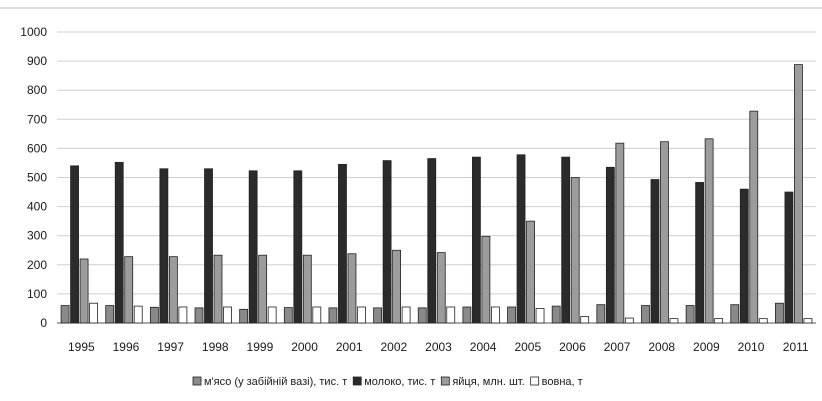 The image size is (822, 401). What do you see at coordinates (483, 347) in the screenshot?
I see `x-tick-label: 2004` at bounding box center [483, 347].